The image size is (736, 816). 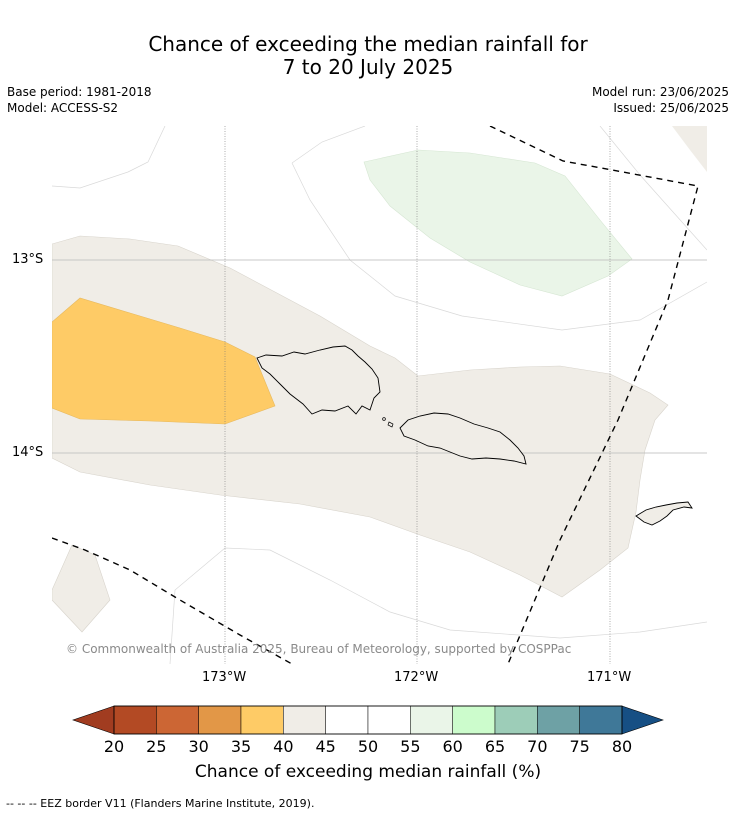 I want to click on model-text: Model: ACCESS-S2, so click(x=63, y=108).